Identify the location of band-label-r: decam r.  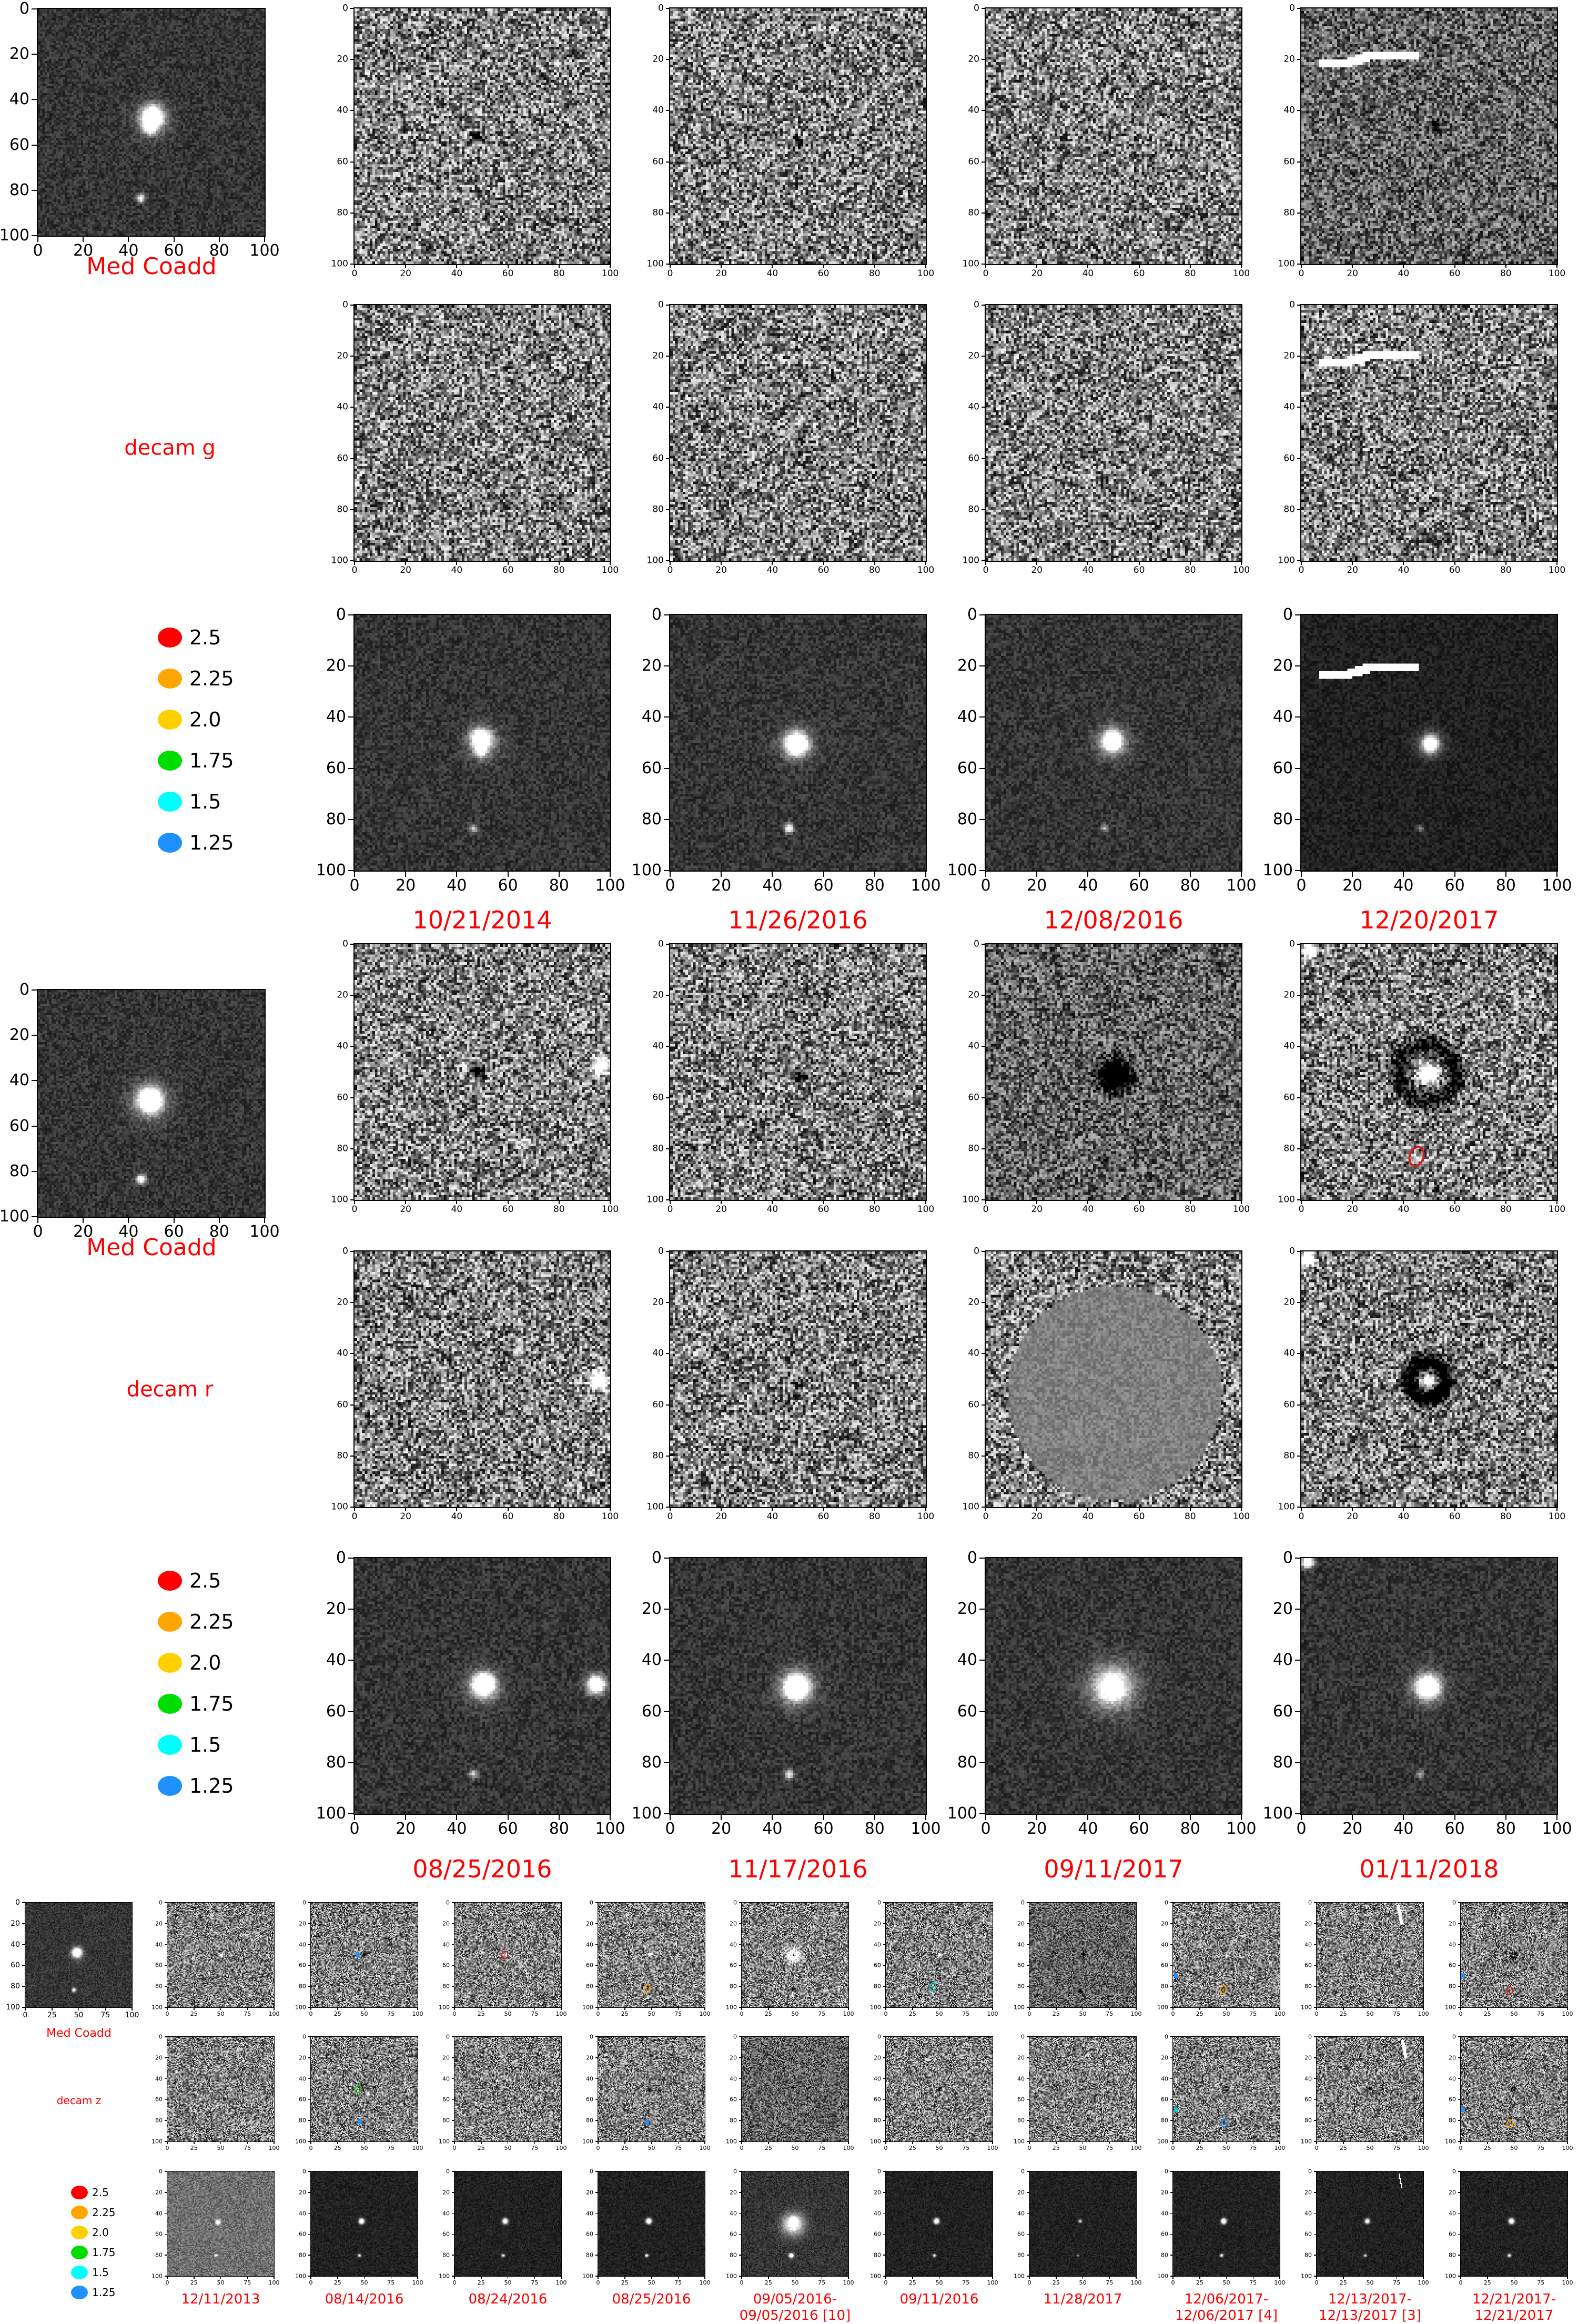
(170, 1389).